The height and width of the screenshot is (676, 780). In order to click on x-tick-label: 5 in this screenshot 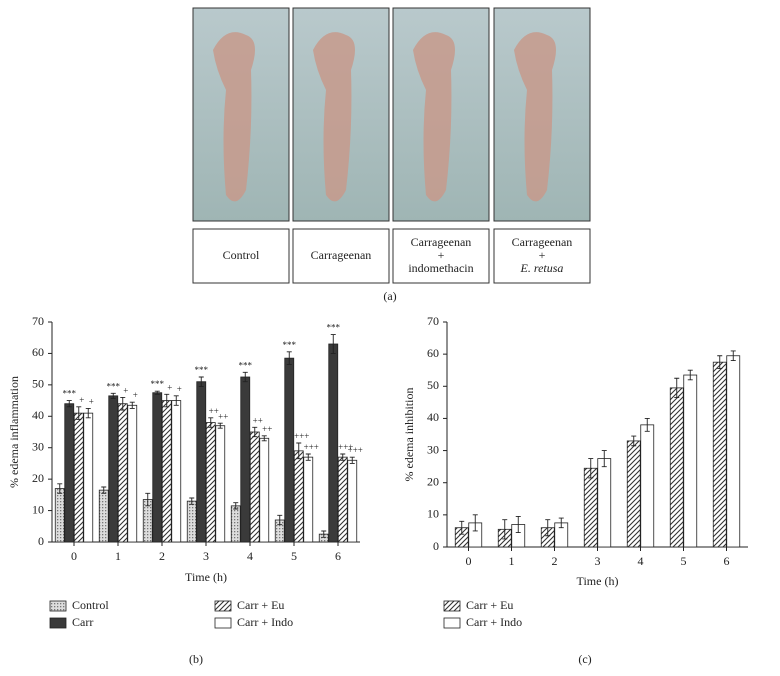, I will do `click(294, 556)`.